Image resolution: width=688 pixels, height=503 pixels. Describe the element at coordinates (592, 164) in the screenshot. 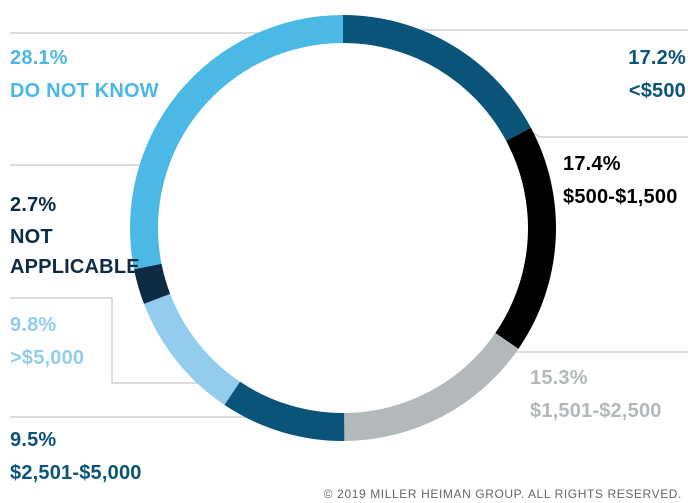

I see `value-label: 17.4%` at that location.